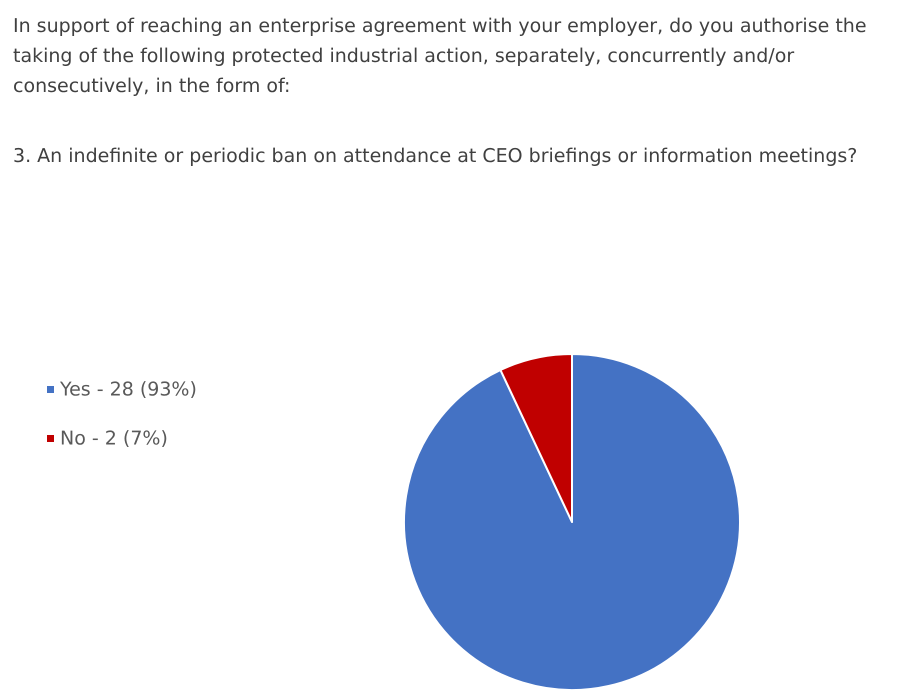 The height and width of the screenshot is (696, 919). Describe the element at coordinates (128, 389) in the screenshot. I see `legend-label: Yes - 28 (93%)` at that location.